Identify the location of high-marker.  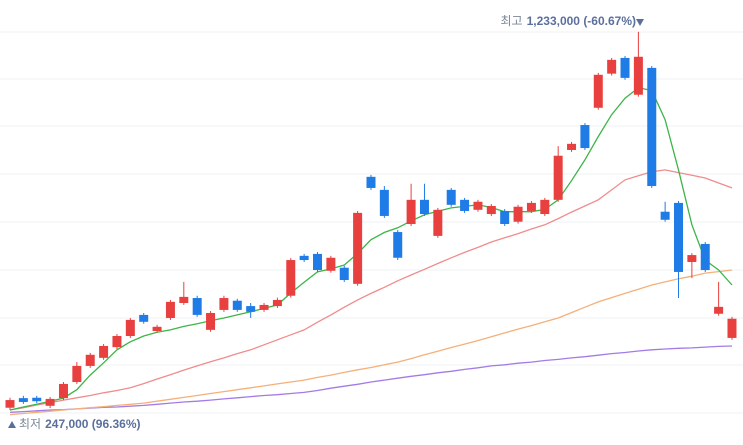
(640, 22).